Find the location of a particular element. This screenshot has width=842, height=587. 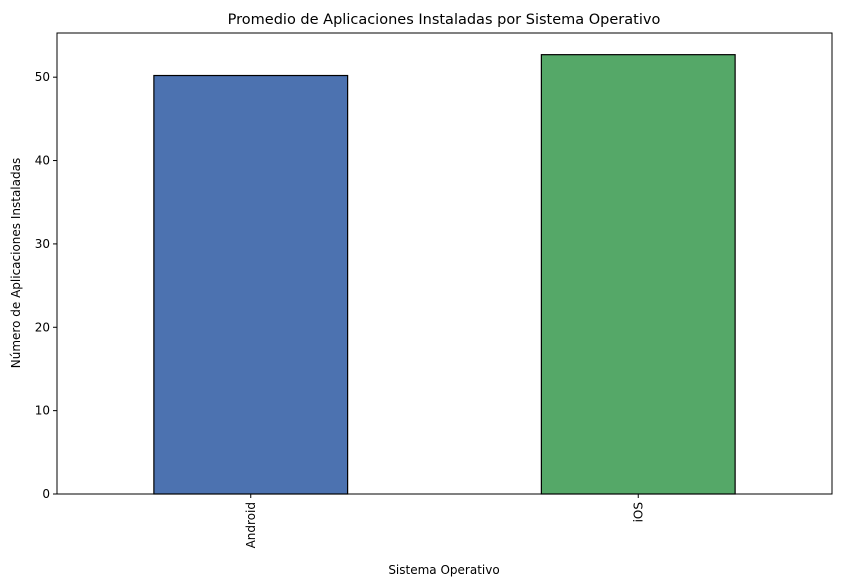

x-axis-label: Sistema Operativo is located at coordinates (443, 570).